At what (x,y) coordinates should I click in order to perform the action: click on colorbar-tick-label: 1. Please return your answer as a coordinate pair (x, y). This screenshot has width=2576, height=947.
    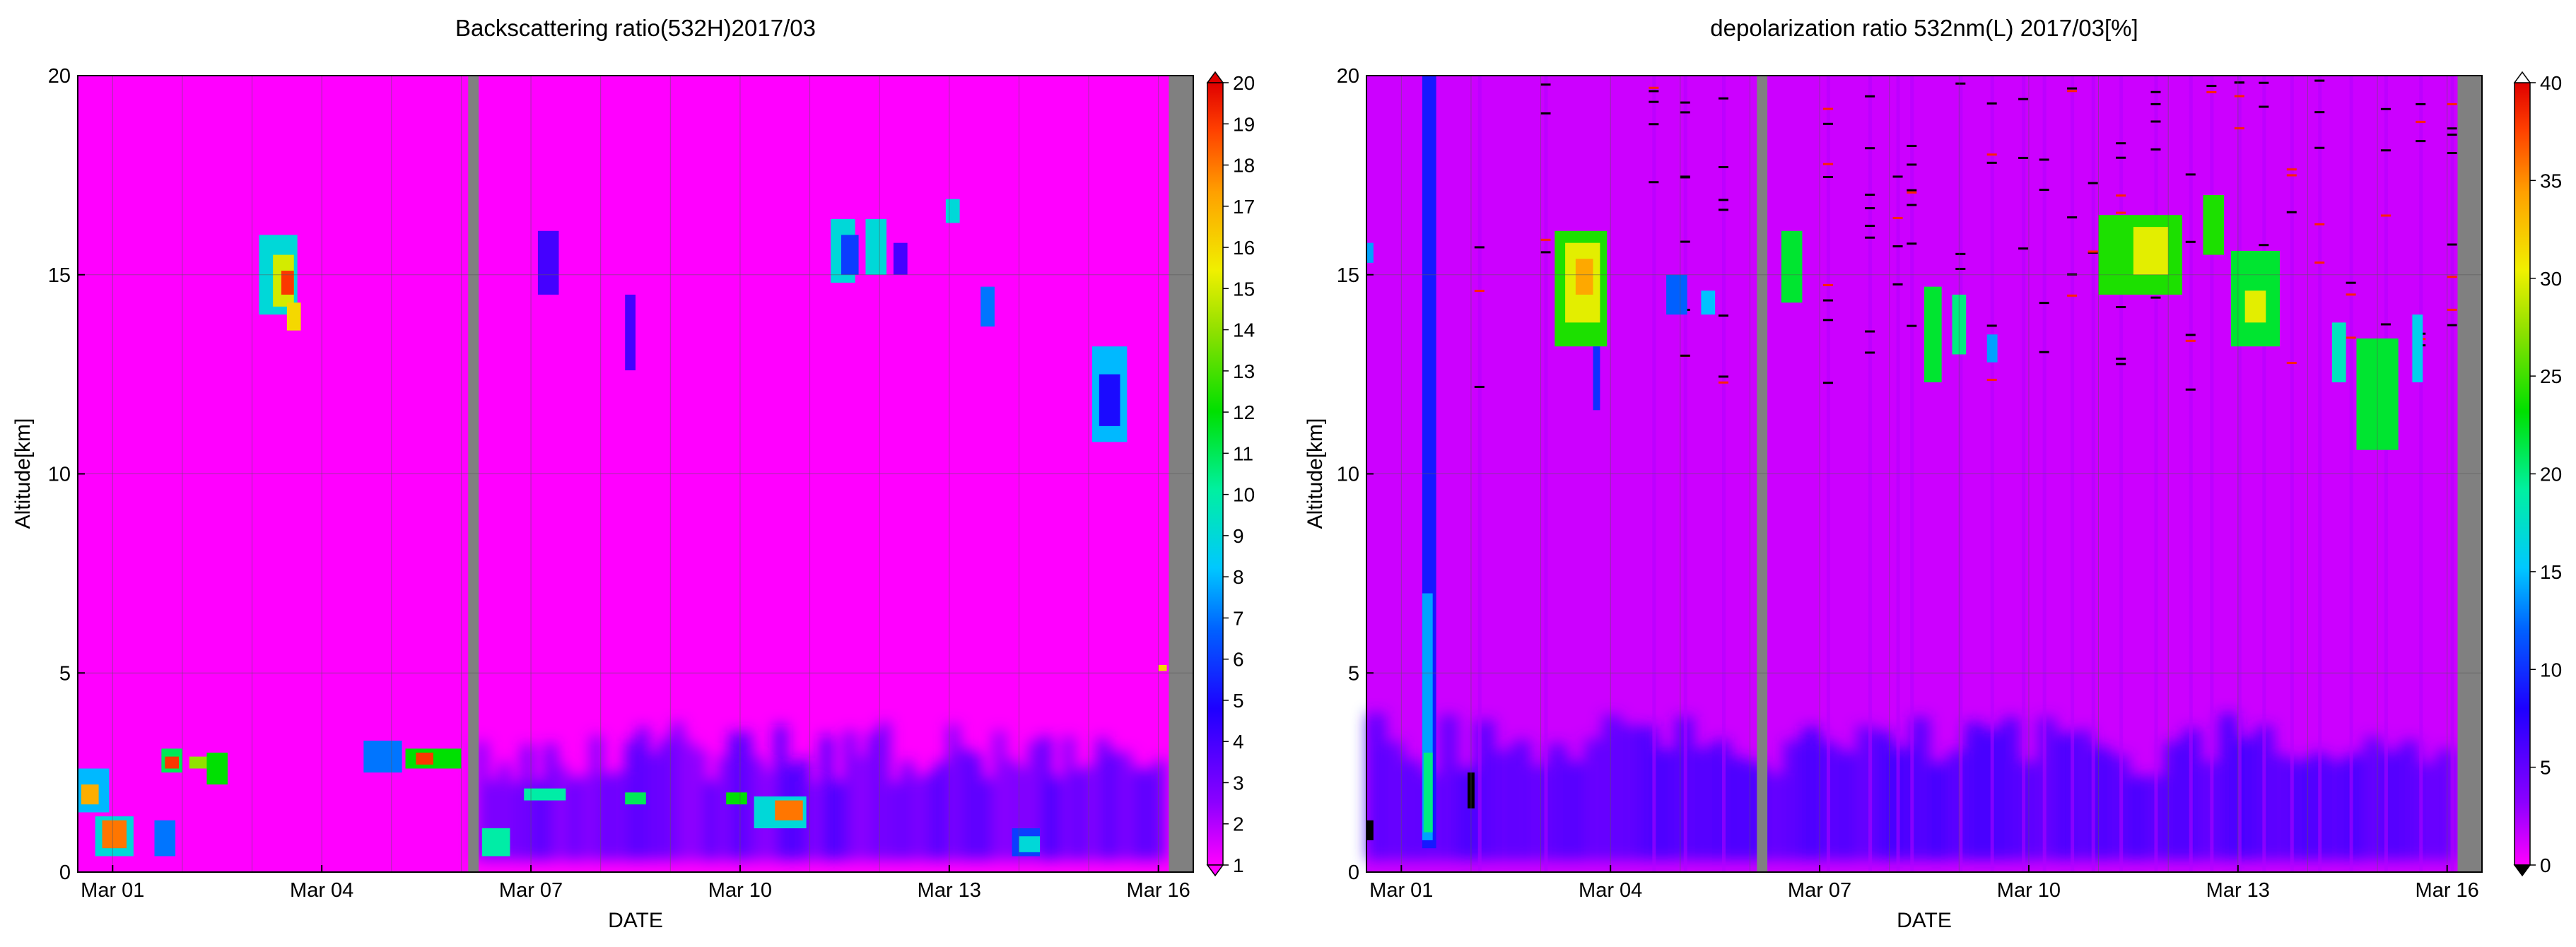
    Looking at the image, I should click on (1239, 865).